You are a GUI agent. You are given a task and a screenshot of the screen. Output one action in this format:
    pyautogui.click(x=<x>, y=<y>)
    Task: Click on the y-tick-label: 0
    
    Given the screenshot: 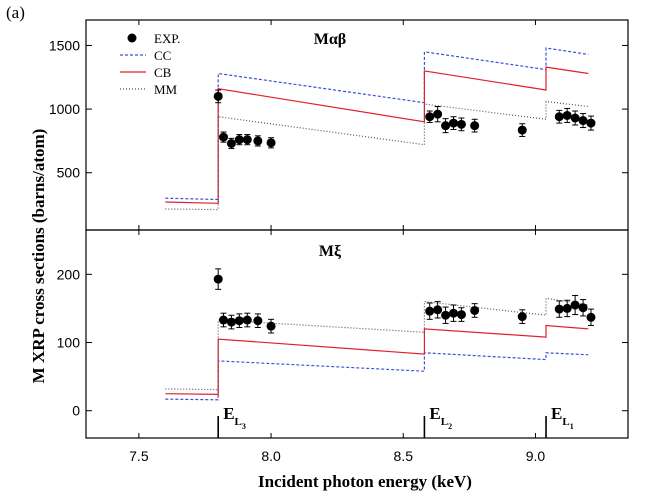 What is the action you would take?
    pyautogui.click(x=76, y=411)
    